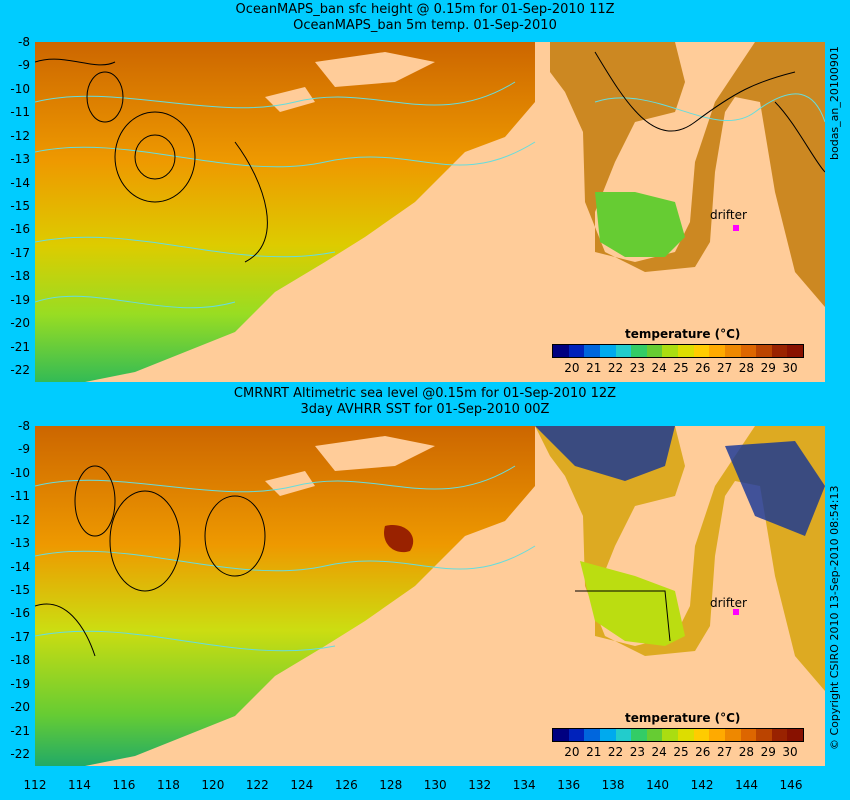 The width and height of the screenshot is (850, 800). Describe the element at coordinates (768, 752) in the screenshot. I see `colorbar-tick-label: 29` at that location.